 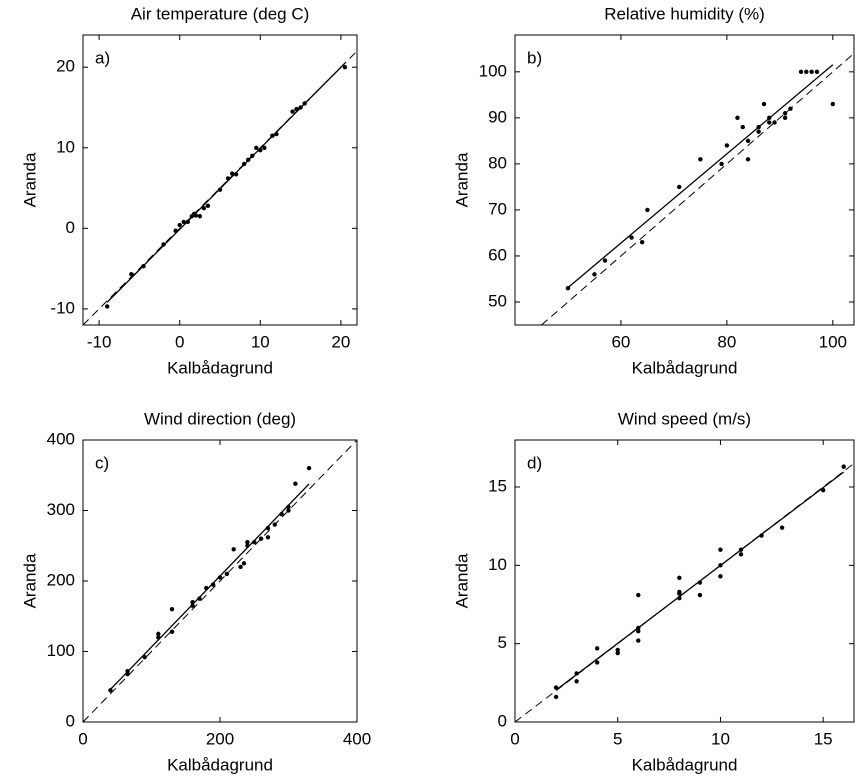 I want to click on x-tick-label: 400, so click(x=357, y=738).